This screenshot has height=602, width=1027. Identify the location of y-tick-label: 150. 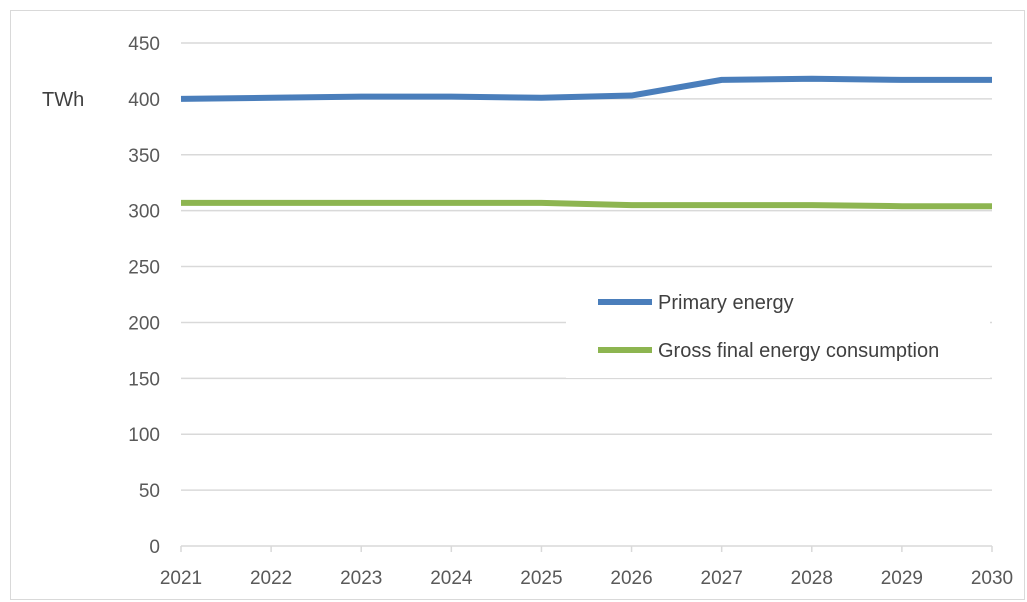
(144, 379).